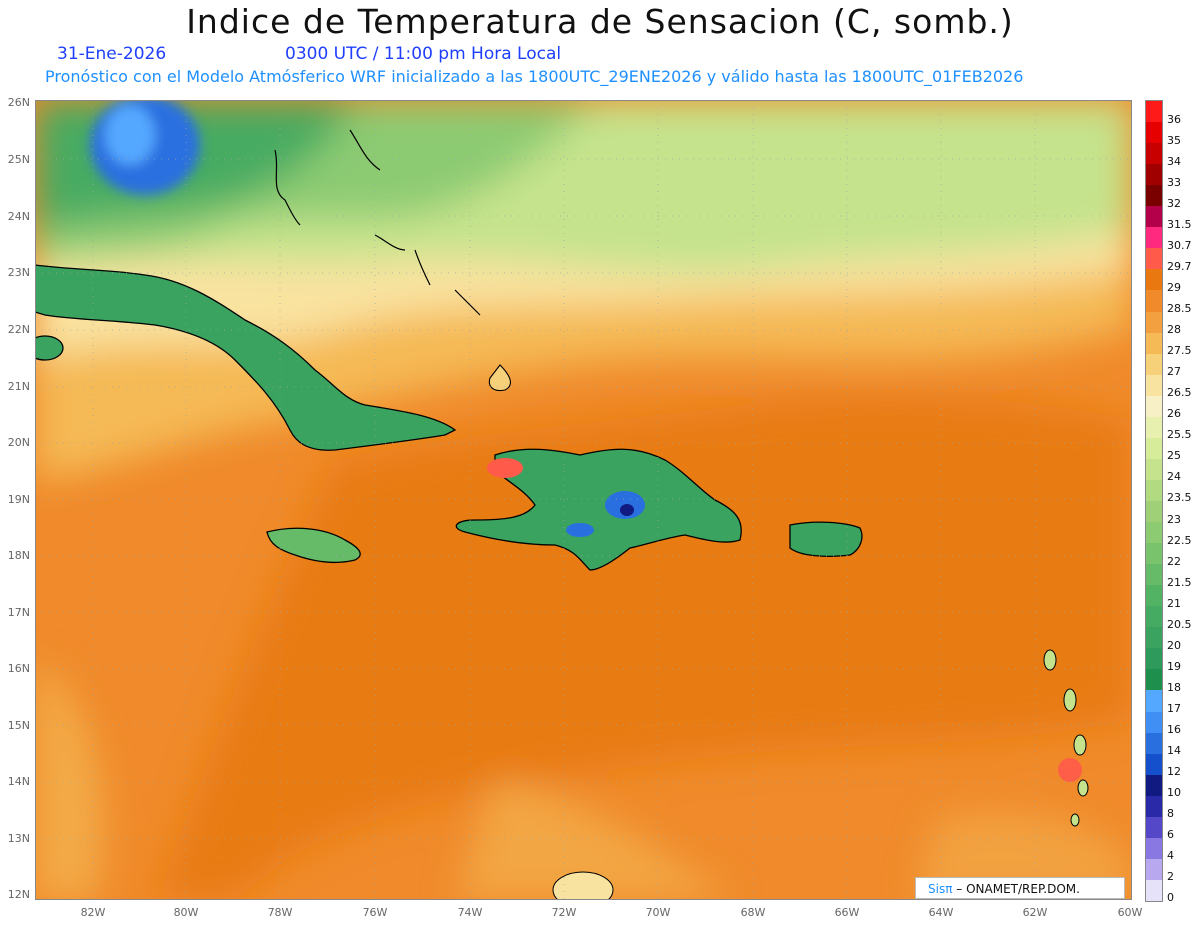  Describe the element at coordinates (112, 54) in the screenshot. I see `valid-date: 31-Ene-2026` at that location.